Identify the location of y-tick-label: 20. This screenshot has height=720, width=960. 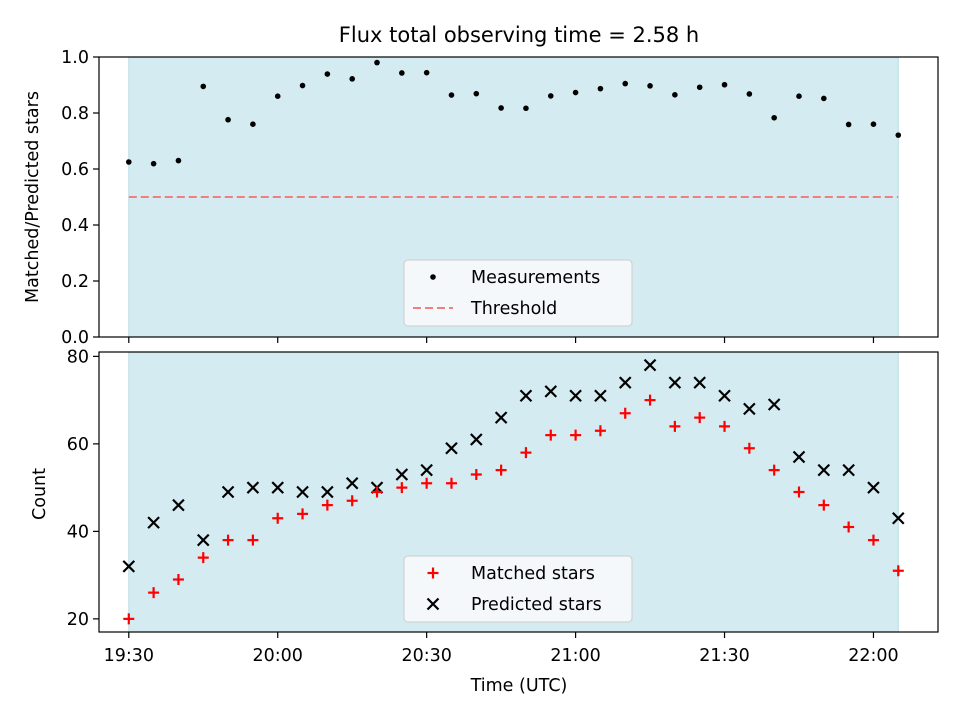
(78, 620).